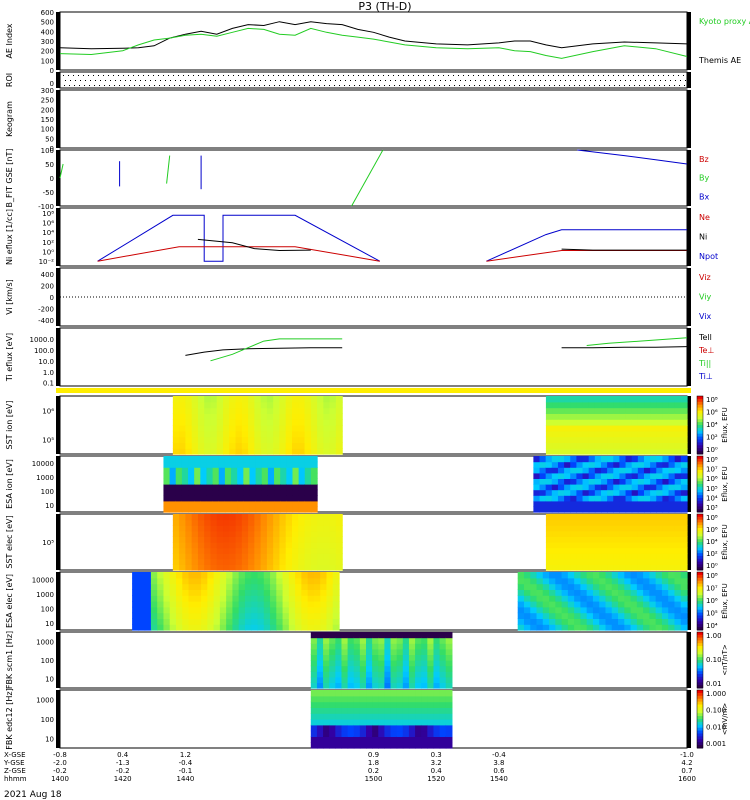 This screenshot has height=800, width=750. What do you see at coordinates (9, 178) in the screenshot?
I see `ylabel: B_FIT GSE [nT]` at bounding box center [9, 178].